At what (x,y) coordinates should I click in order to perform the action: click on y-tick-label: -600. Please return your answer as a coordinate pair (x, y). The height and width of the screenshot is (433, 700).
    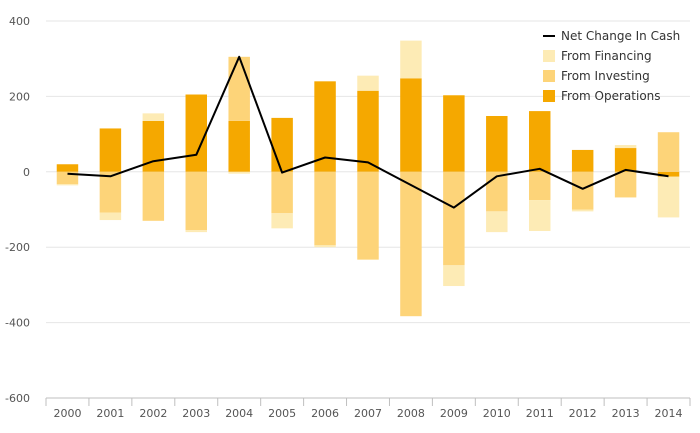
    Looking at the image, I should click on (17, 398).